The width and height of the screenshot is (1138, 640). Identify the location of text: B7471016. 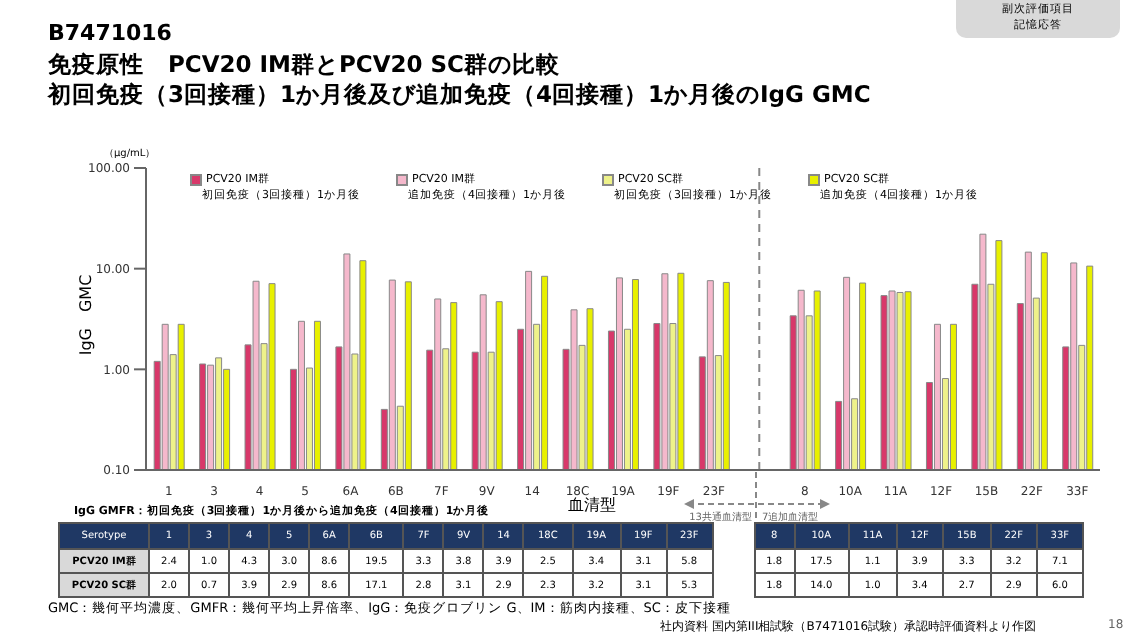
(110, 33).